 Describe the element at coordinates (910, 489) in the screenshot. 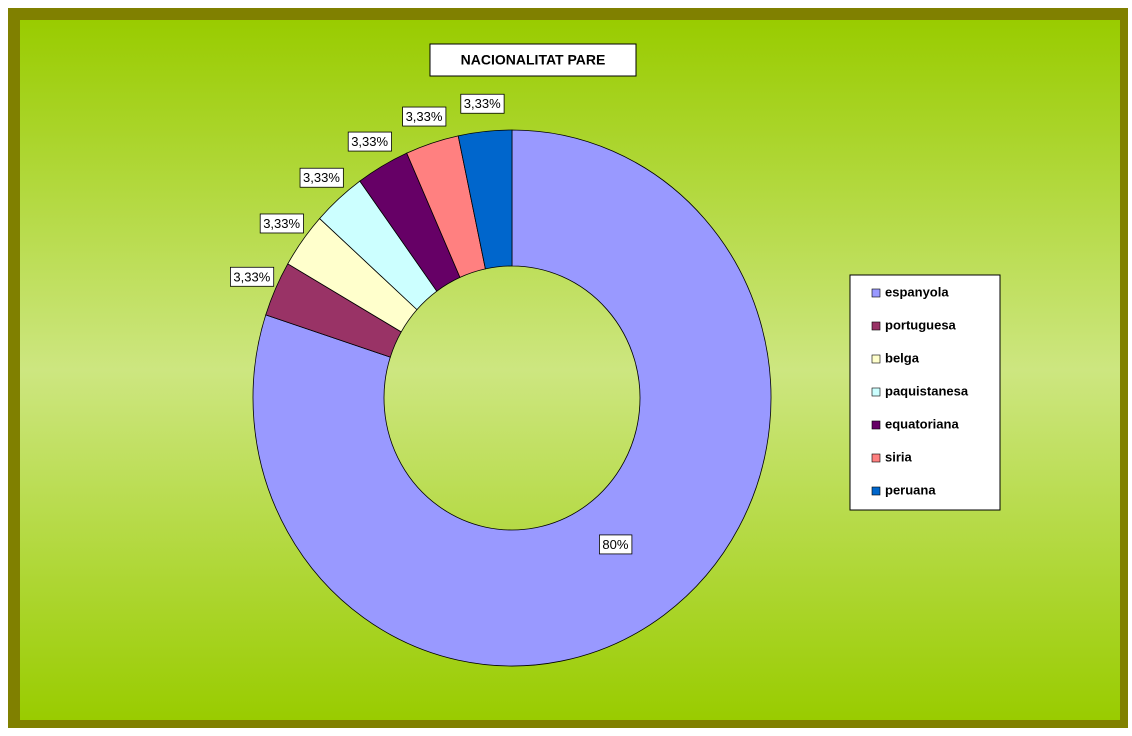

I see `legend-label: peruana` at that location.